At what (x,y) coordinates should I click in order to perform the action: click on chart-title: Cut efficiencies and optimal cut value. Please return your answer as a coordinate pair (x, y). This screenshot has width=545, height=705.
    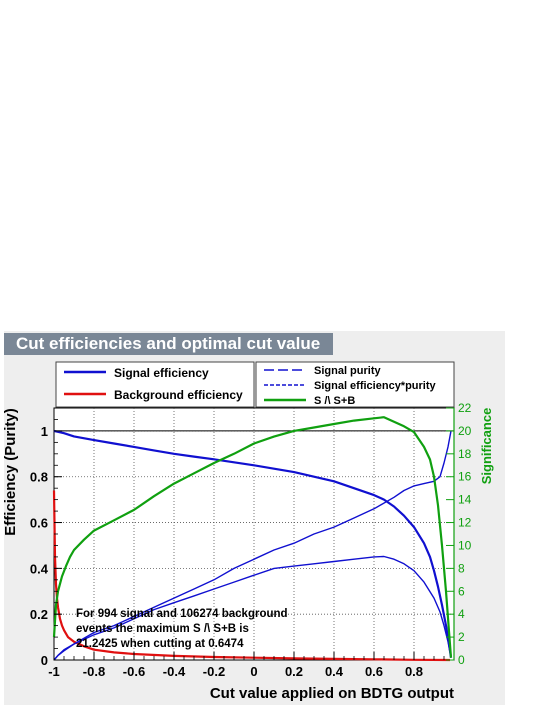
    Looking at the image, I should click on (168, 344).